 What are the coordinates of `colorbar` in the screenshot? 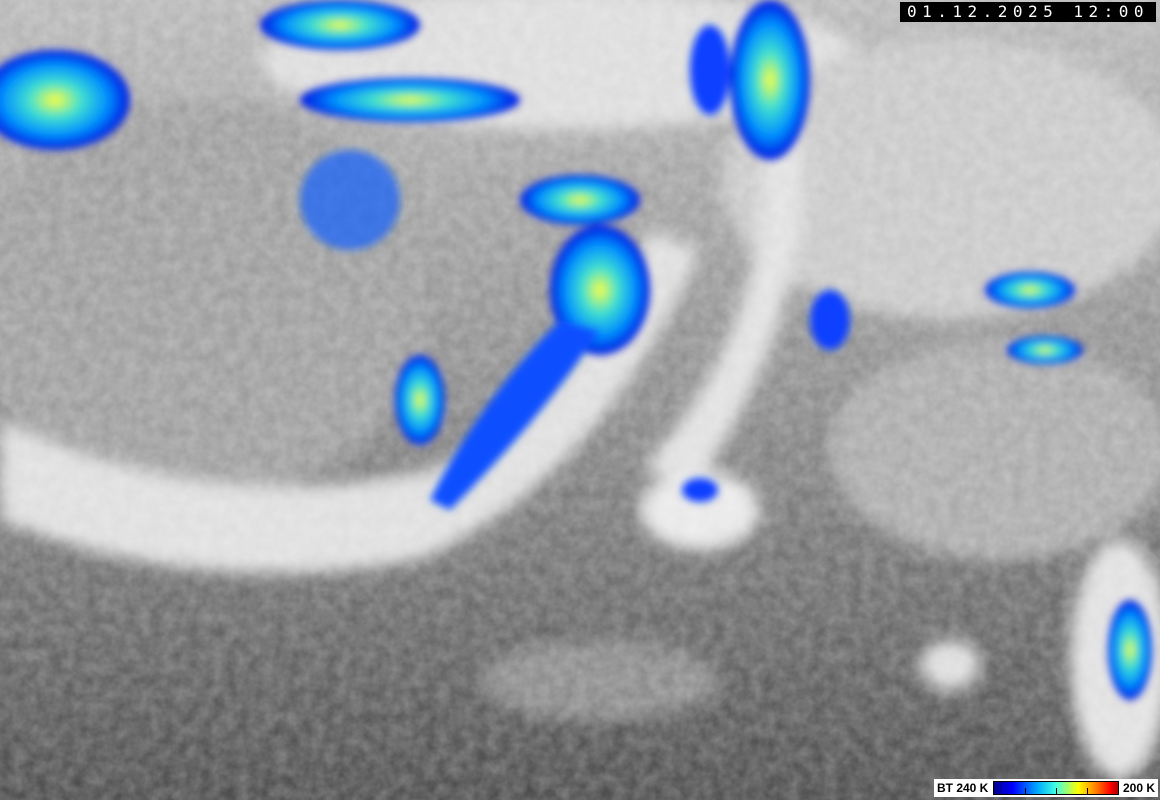 It's located at (1056, 788).